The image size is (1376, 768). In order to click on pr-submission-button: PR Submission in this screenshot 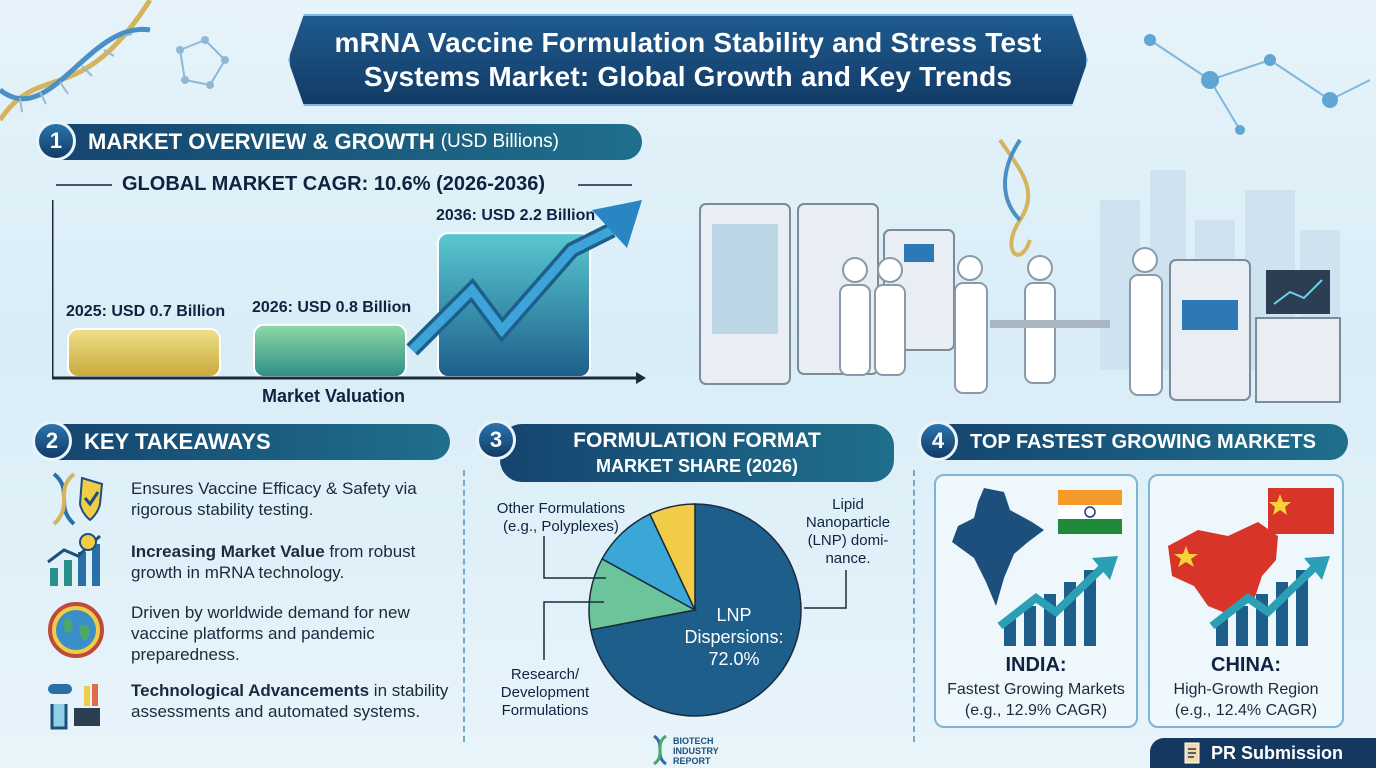, I will do `click(1263, 753)`.